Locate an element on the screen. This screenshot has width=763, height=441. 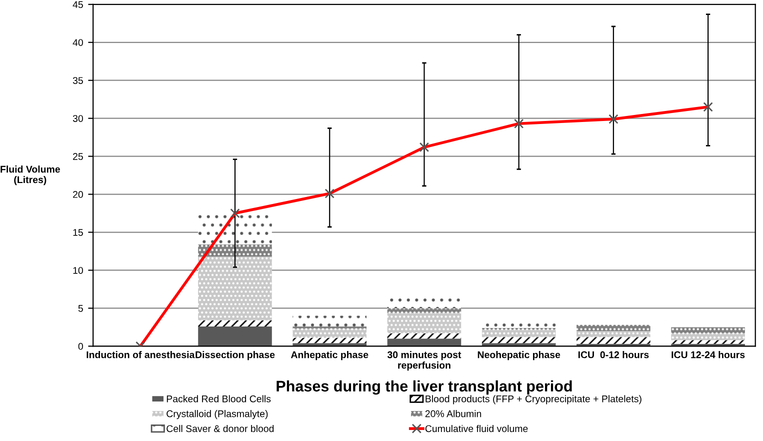
x-tick-label: ICU 0-12 hours is located at coordinates (613, 354).